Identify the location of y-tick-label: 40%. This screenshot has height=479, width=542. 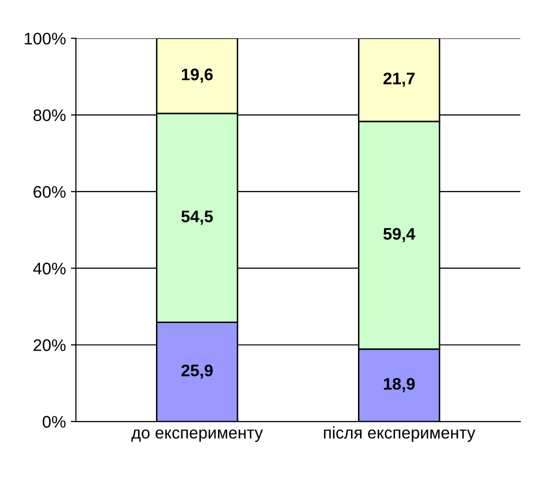
(49, 268).